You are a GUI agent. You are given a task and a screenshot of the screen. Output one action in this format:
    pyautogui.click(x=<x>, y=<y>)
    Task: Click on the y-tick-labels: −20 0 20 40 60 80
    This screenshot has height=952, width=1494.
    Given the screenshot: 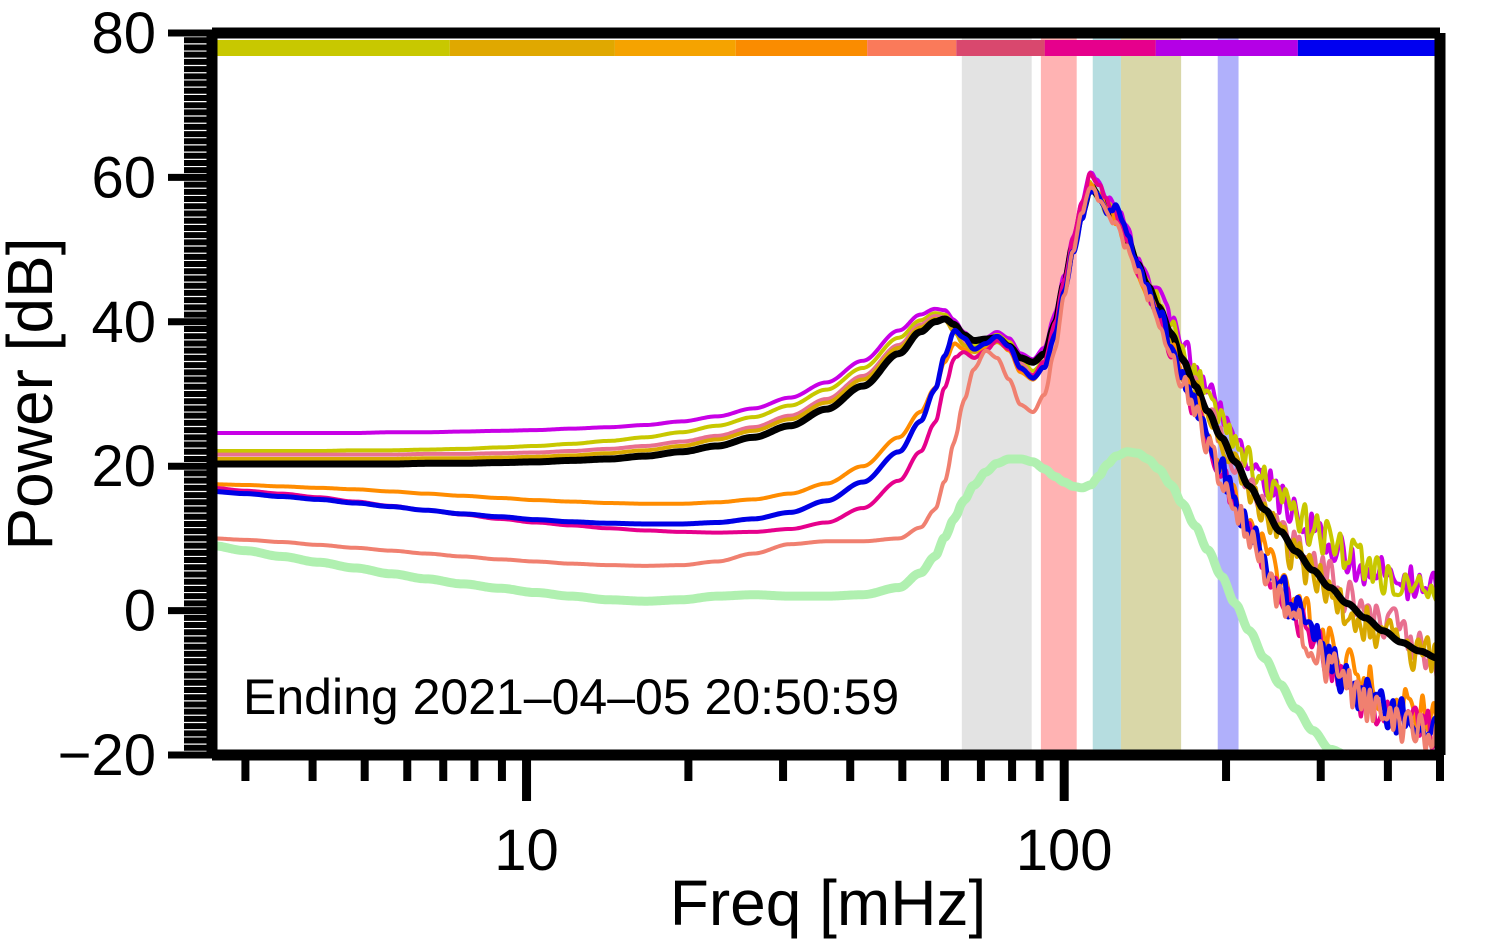 What is the action you would take?
    pyautogui.click(x=107, y=394)
    